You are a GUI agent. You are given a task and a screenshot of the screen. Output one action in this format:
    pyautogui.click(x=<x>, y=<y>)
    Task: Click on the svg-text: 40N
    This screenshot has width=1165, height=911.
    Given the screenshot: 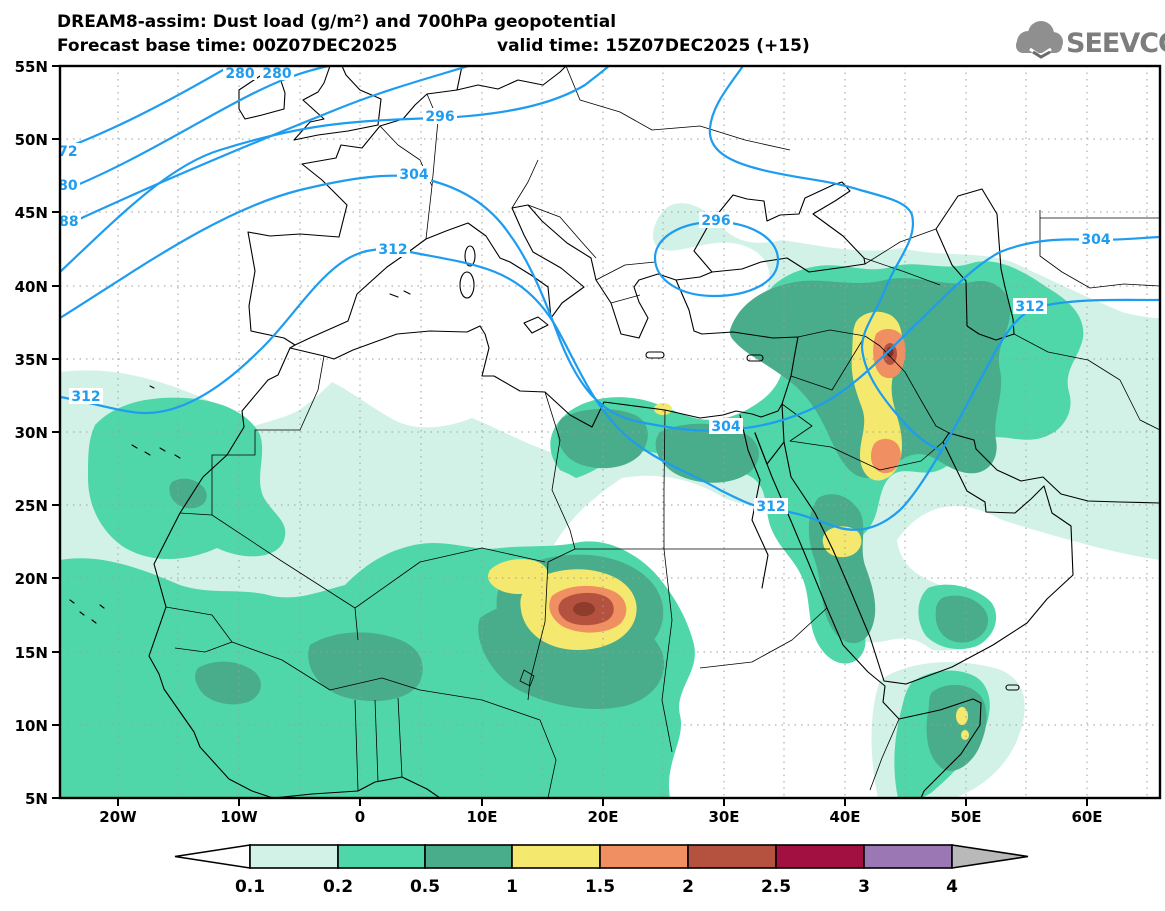 What is the action you would take?
    pyautogui.click(x=31, y=287)
    